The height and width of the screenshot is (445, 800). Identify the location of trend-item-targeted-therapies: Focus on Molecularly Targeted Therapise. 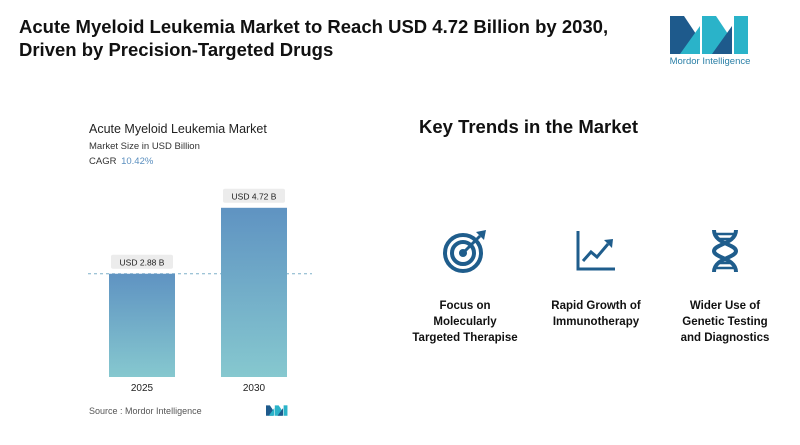
(465, 287).